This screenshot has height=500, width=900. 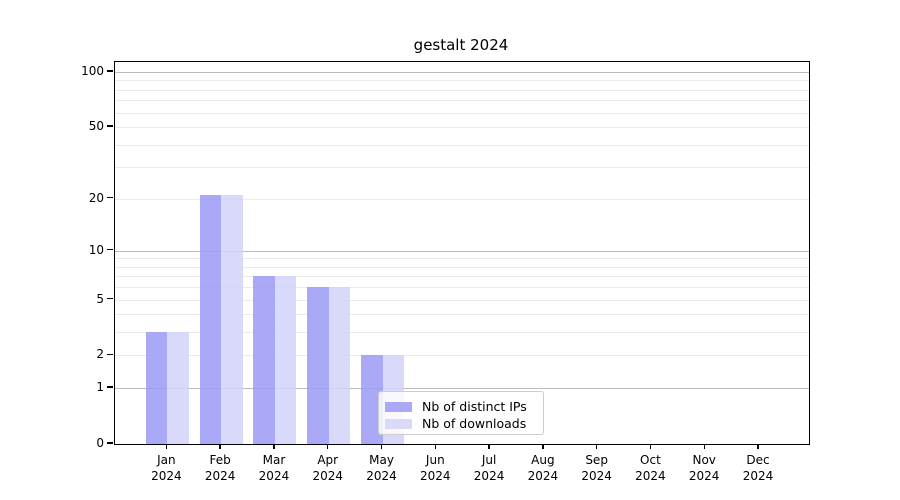 I want to click on legend-swatch-distinct-ips, so click(x=398, y=406).